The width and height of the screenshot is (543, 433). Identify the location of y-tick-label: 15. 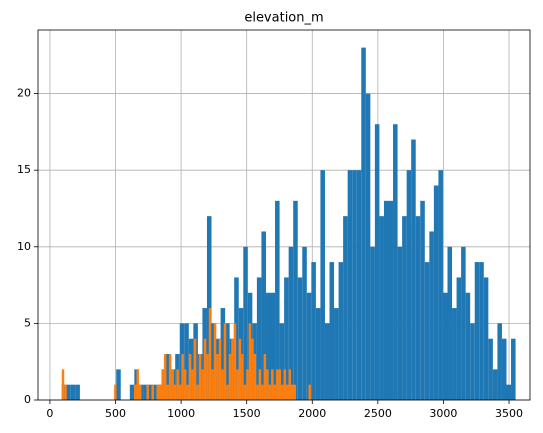
(24, 169).